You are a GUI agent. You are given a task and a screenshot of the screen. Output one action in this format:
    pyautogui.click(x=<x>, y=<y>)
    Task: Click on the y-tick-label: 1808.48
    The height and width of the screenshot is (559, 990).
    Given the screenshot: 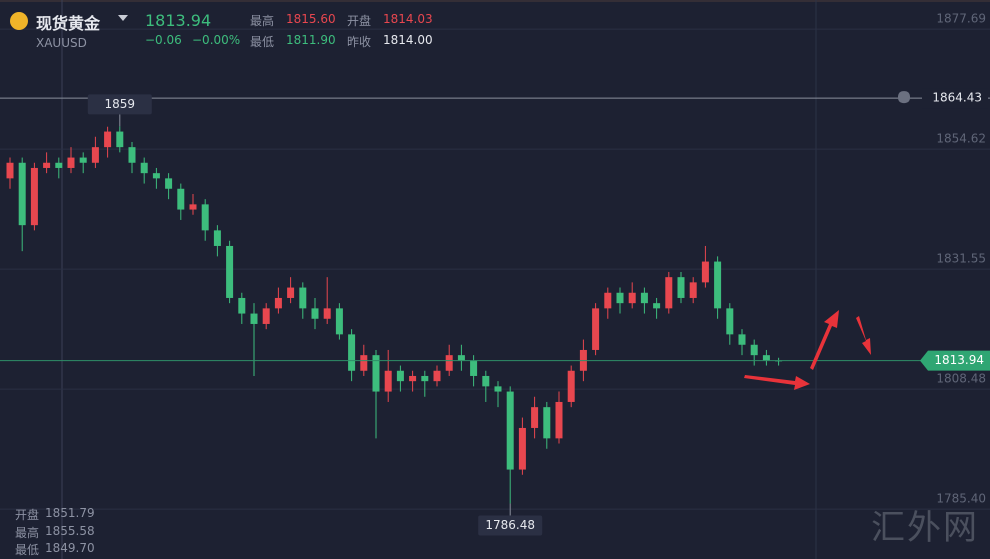 What is the action you would take?
    pyautogui.click(x=961, y=379)
    